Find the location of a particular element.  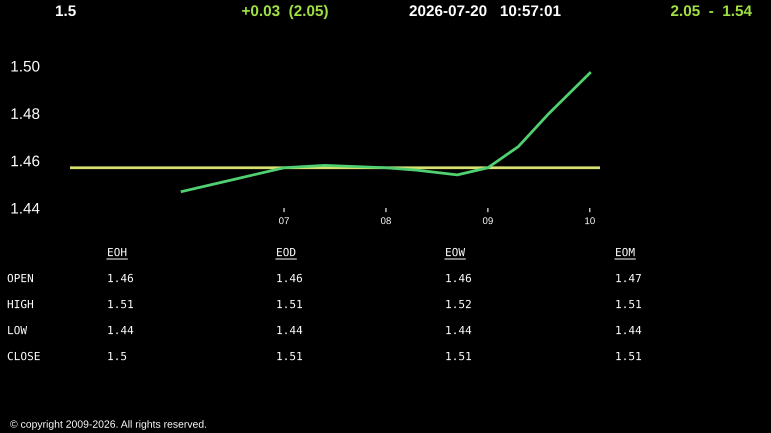

text: EOM is located at coordinates (625, 252).